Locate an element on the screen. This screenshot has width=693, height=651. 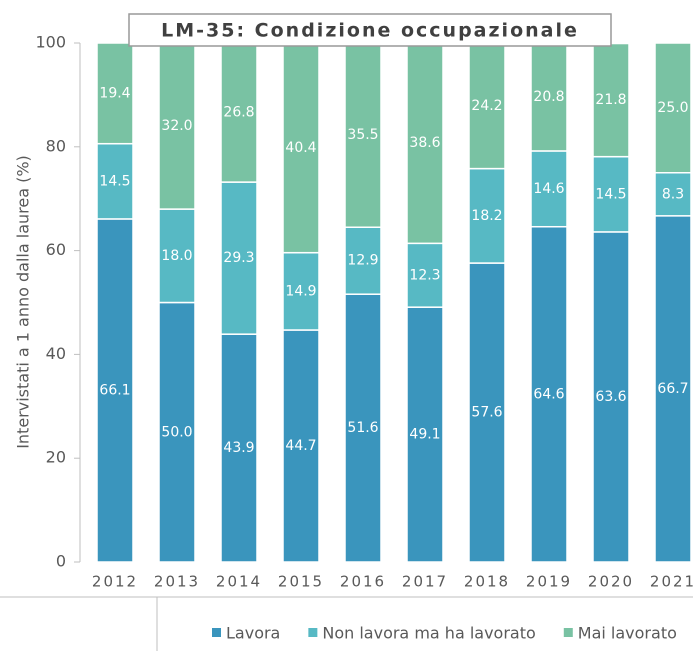
y-tick-label: 60 is located at coordinates (56, 249).